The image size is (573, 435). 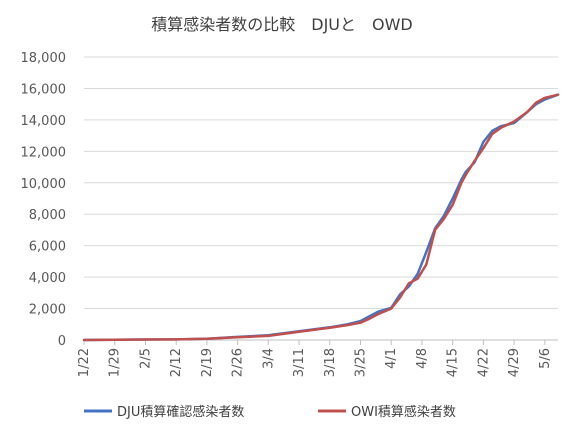 What do you see at coordinates (514, 362) in the screenshot?
I see `x-tick-label: 4/29` at bounding box center [514, 362].